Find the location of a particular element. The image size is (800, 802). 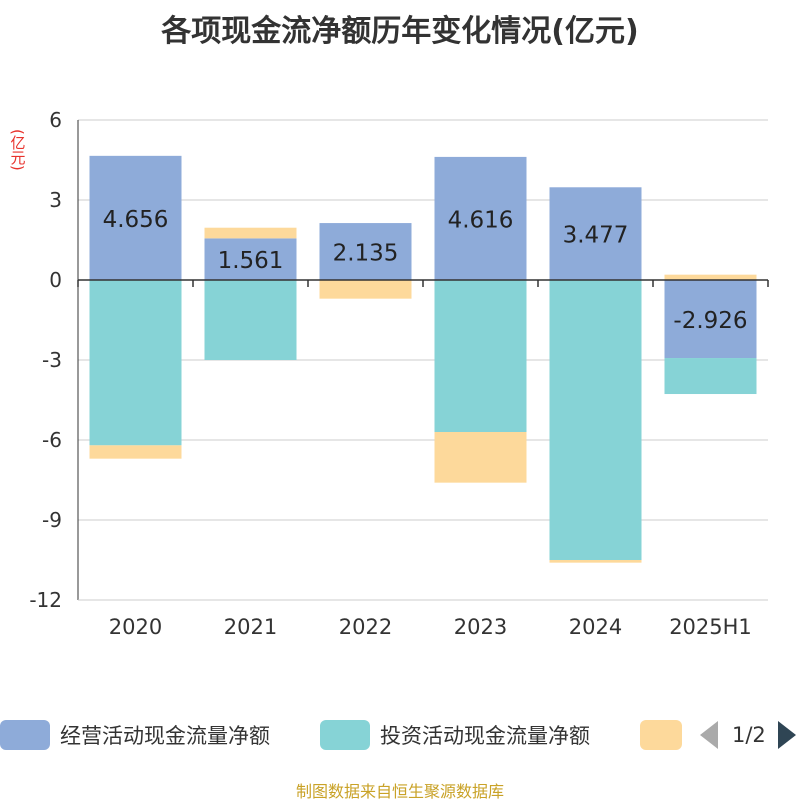

legend-pager: 1/2 is located at coordinates (750, 735).